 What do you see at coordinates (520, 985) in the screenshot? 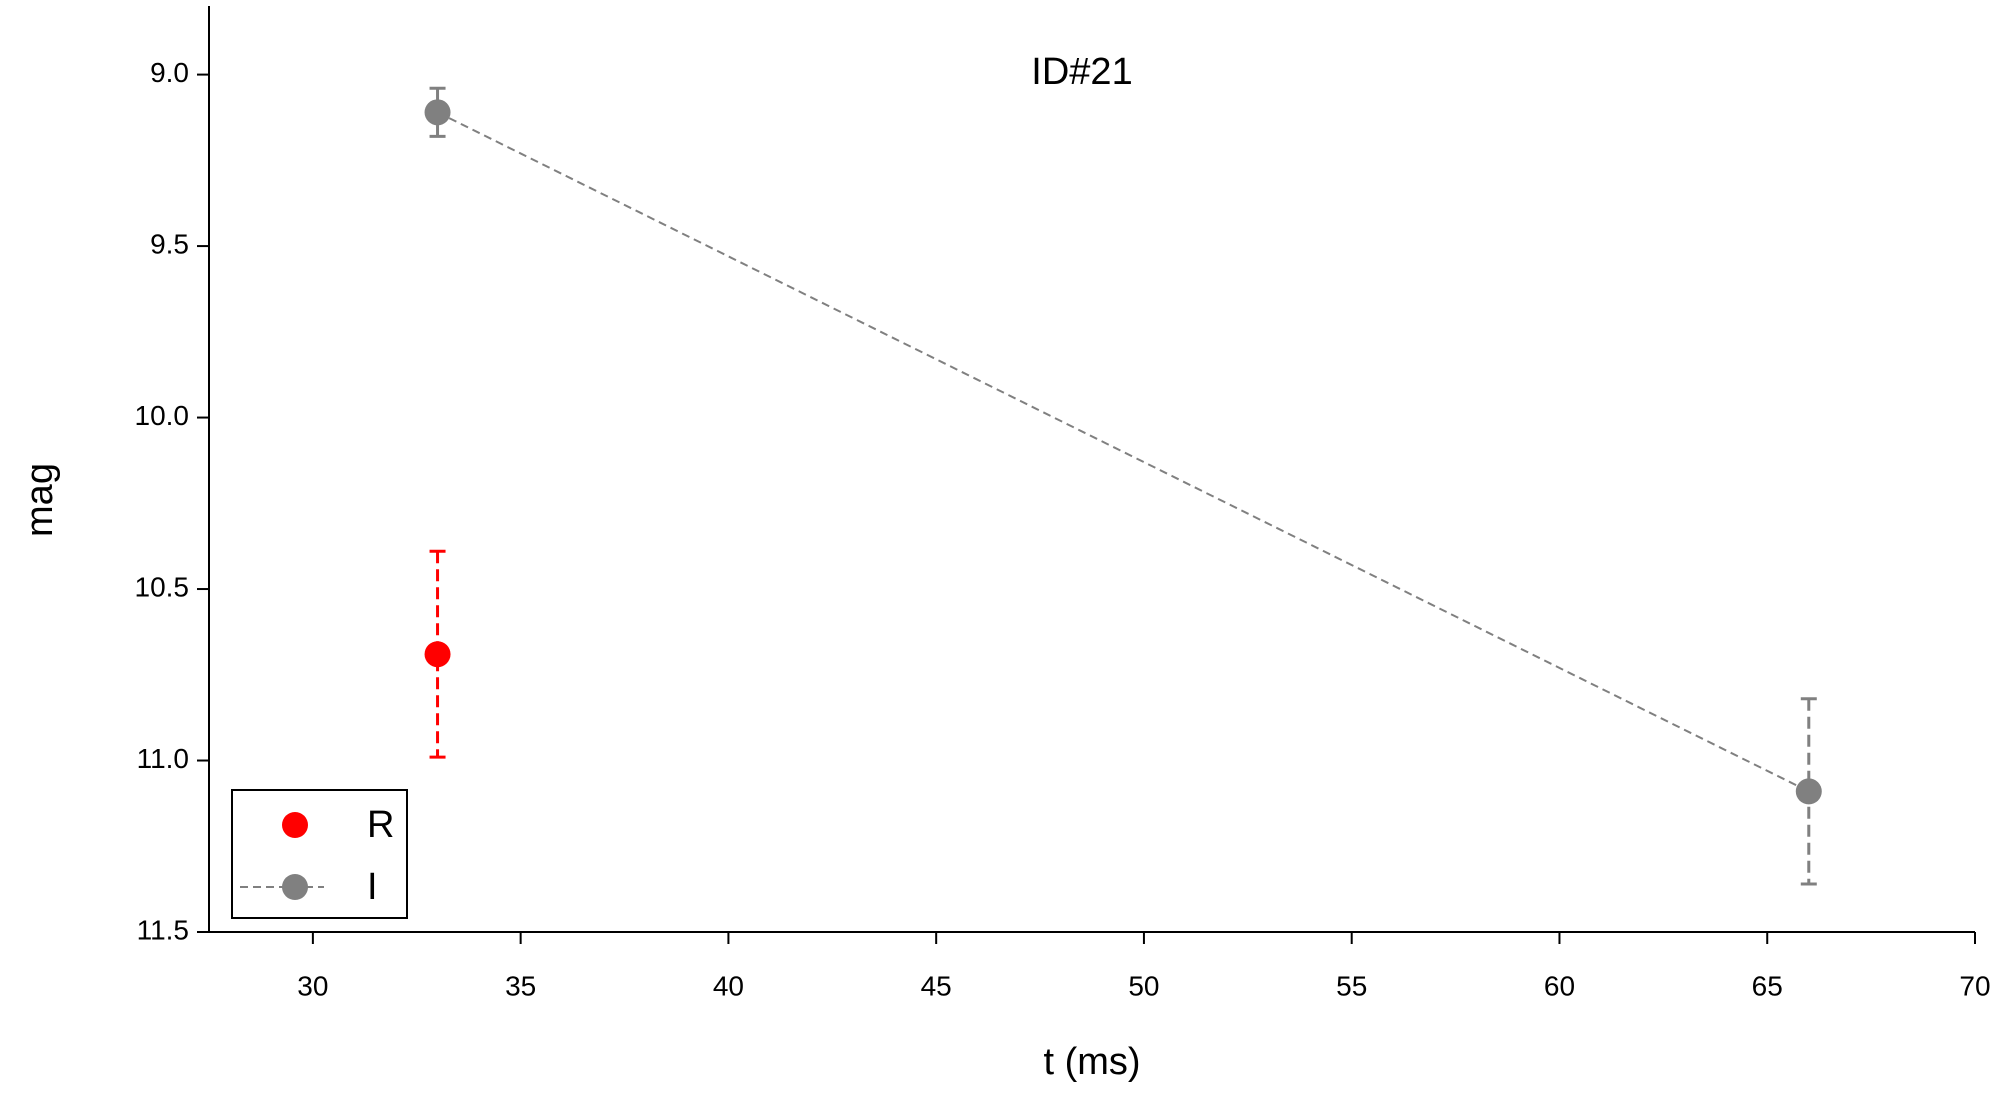
I see `x-tick-label: 35` at bounding box center [520, 985].